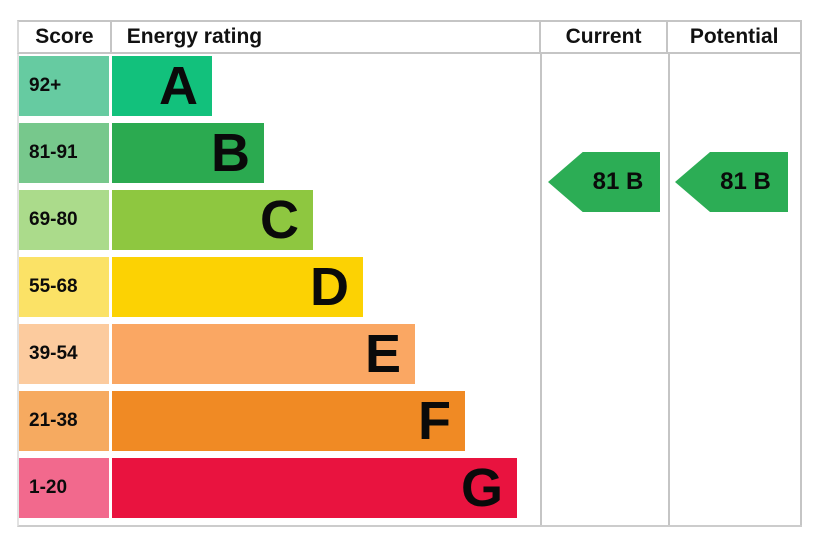 The width and height of the screenshot is (820, 547). Describe the element at coordinates (279, 220) in the screenshot. I see `band-letter: C` at that location.